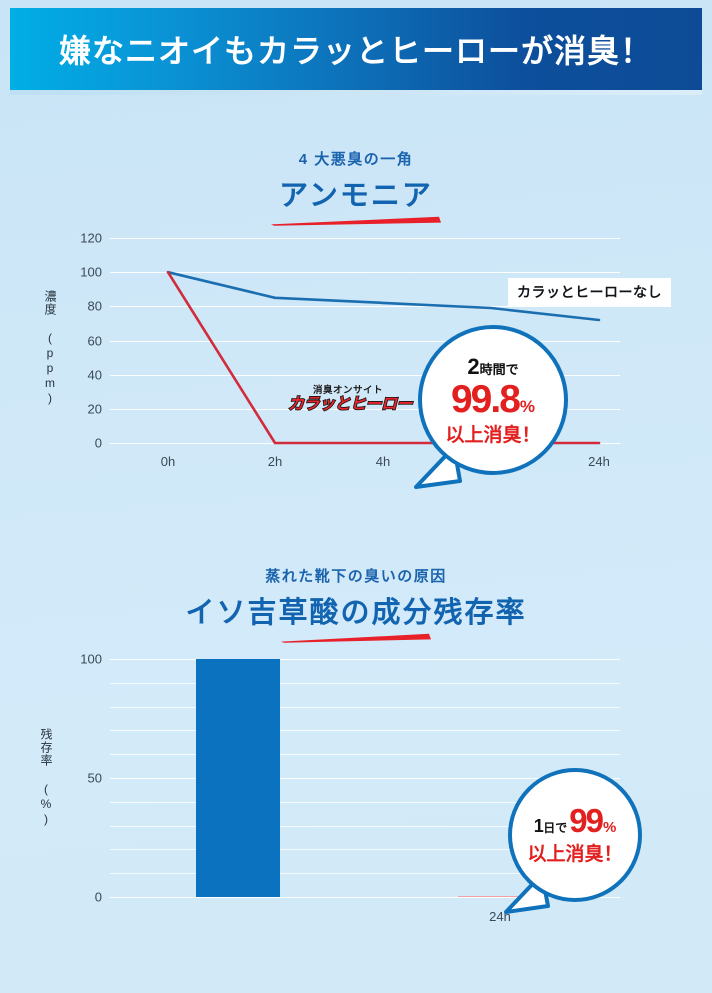  Describe the element at coordinates (356, 159) in the screenshot. I see `ammonia-sub-title: 4 大悪臭の一角` at that location.